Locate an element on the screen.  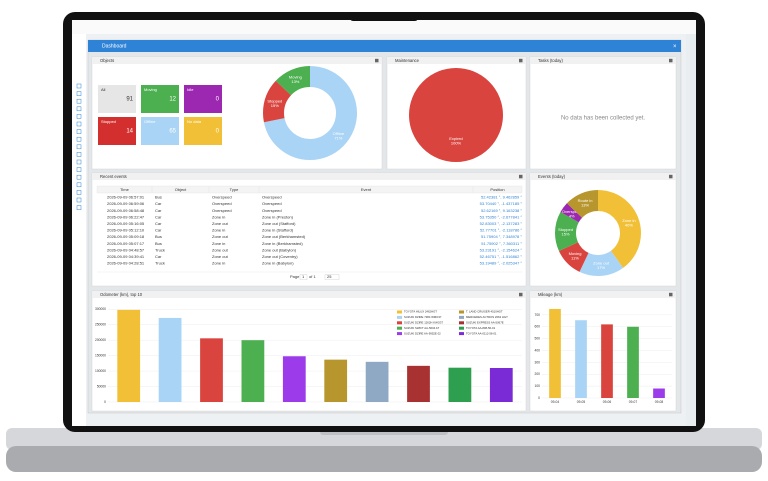
y-tick-label: 300000 is located at coordinates (100, 309).